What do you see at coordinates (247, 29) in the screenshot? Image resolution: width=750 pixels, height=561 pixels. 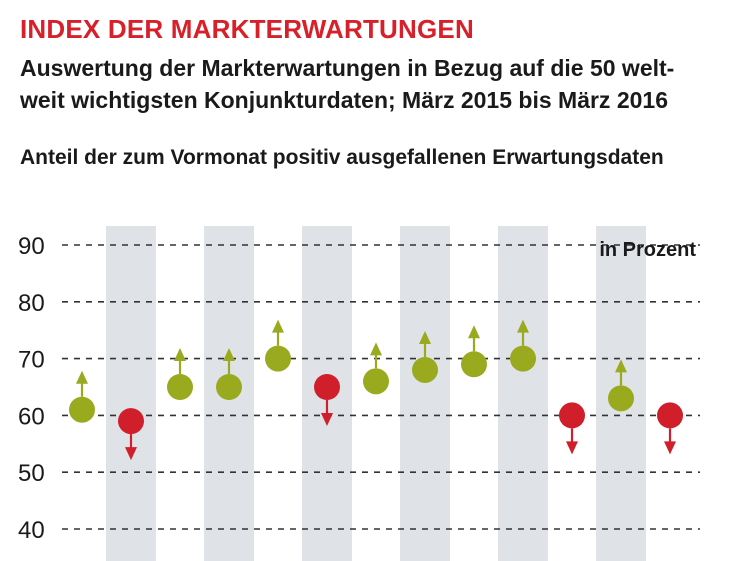 I see `chart-title: INDEX DER MARKTERWARTUNGEN` at bounding box center [247, 29].